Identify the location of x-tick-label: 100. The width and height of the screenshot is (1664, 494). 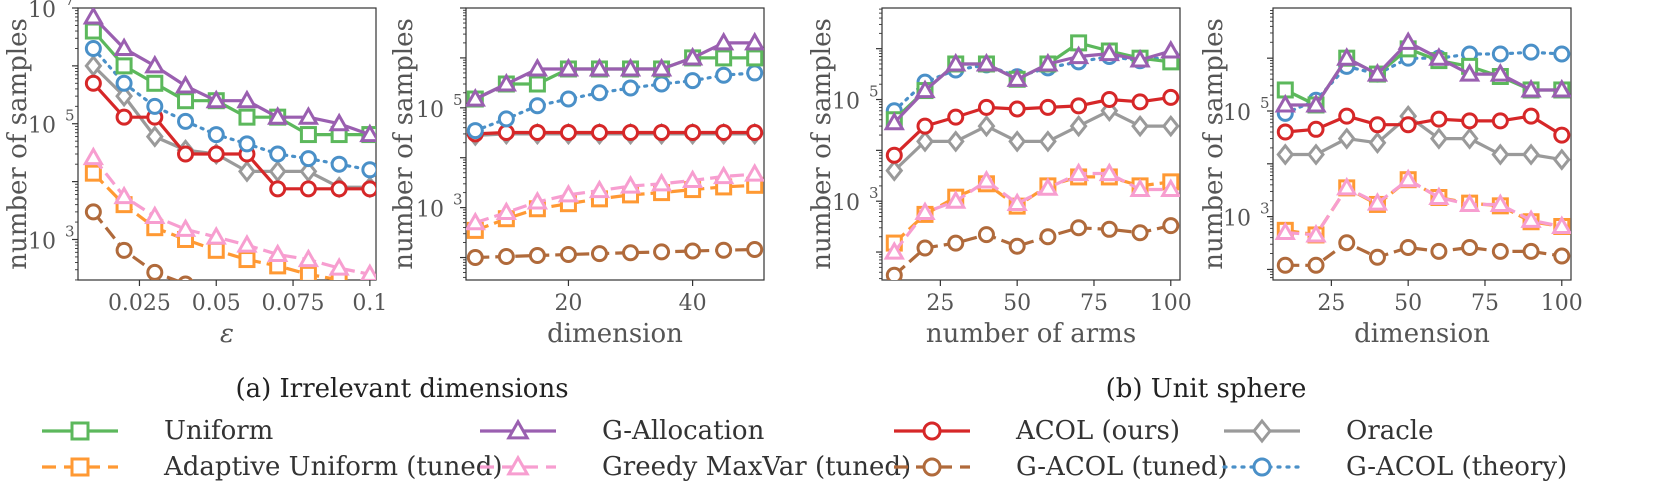
(1562, 303).